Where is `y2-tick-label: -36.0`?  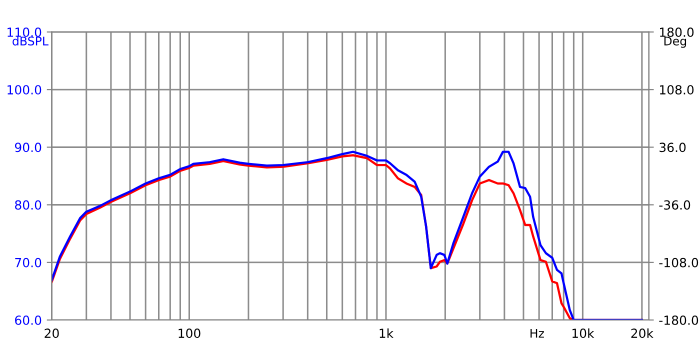 y2-tick-label: -36.0 is located at coordinates (674, 205).